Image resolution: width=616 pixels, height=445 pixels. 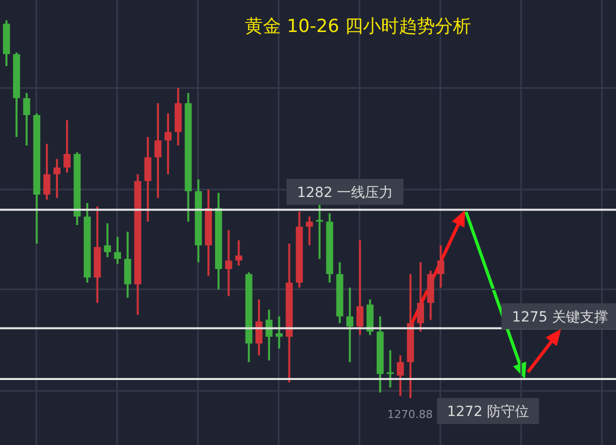 I want to click on ref-line-label: 1275 关键支撑, so click(x=560, y=317).